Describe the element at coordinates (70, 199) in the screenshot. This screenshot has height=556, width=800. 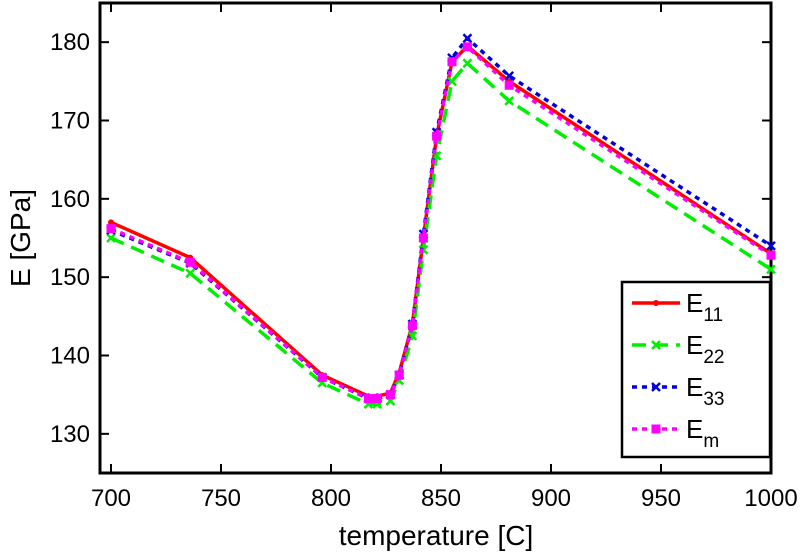
I see `y-tick-label: 160` at that location.